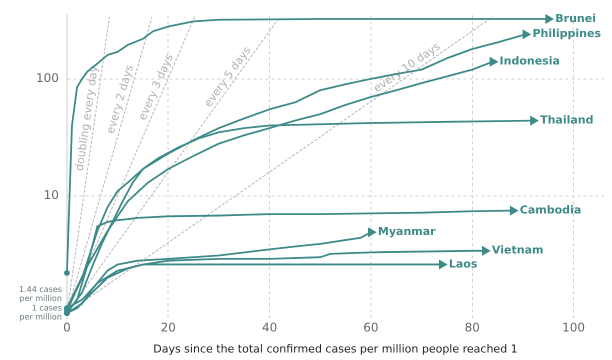  What do you see at coordinates (156, 87) in the screenshot?
I see `annotation: every 3 days` at bounding box center [156, 87].